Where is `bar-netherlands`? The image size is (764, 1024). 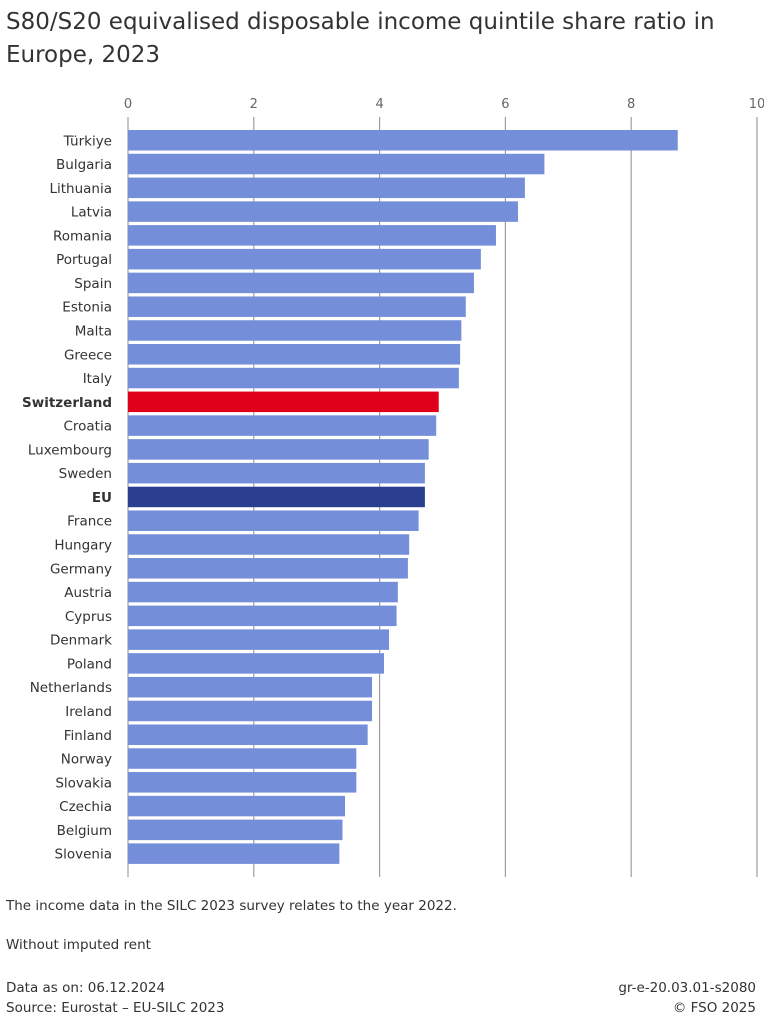 bar-netherlands is located at coordinates (250, 687).